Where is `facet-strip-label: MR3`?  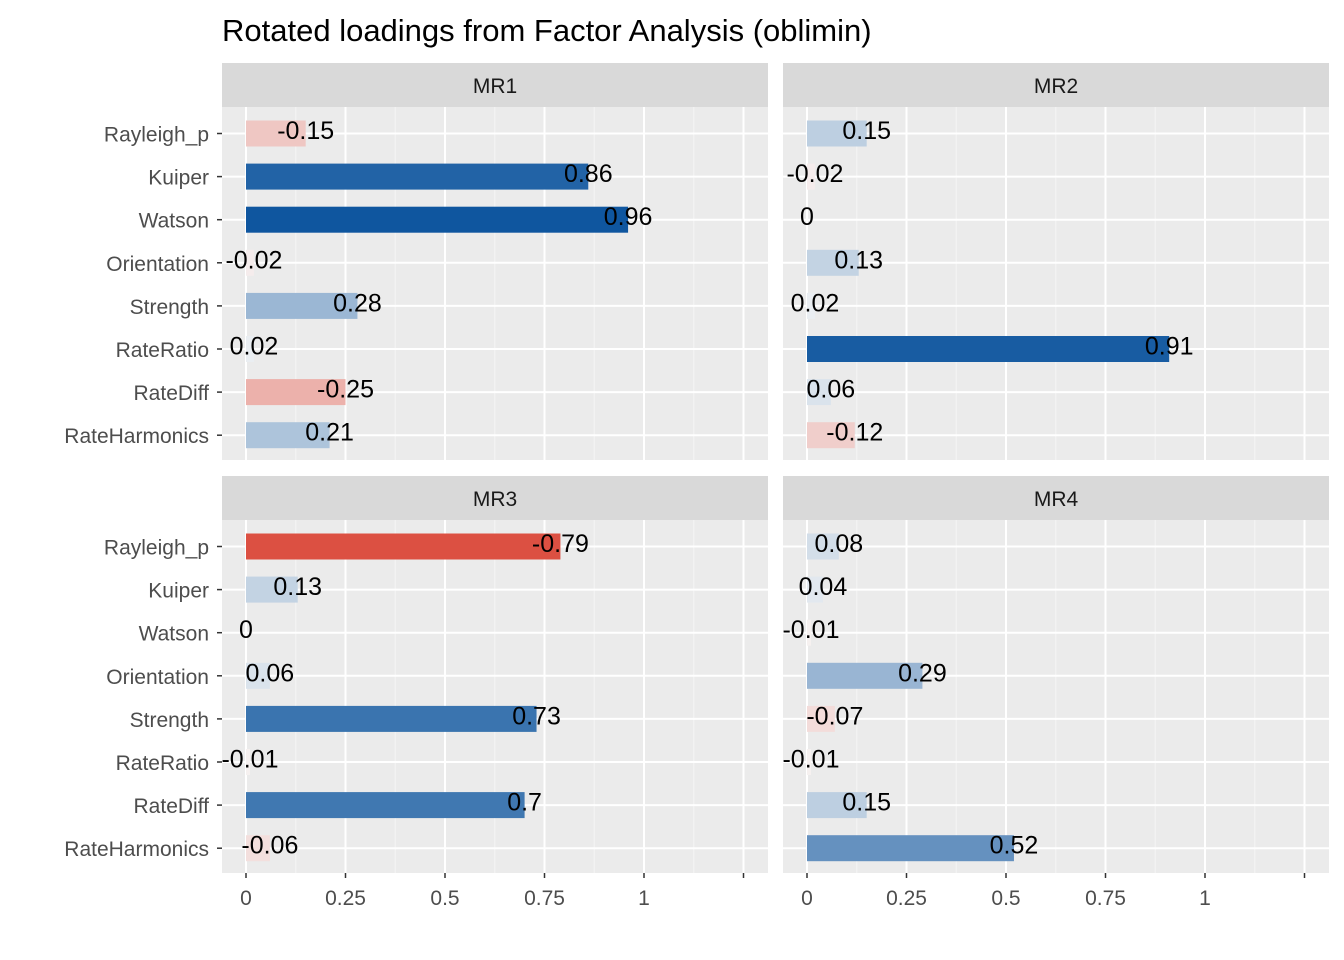
facet-strip-label: MR3 is located at coordinates (495, 499).